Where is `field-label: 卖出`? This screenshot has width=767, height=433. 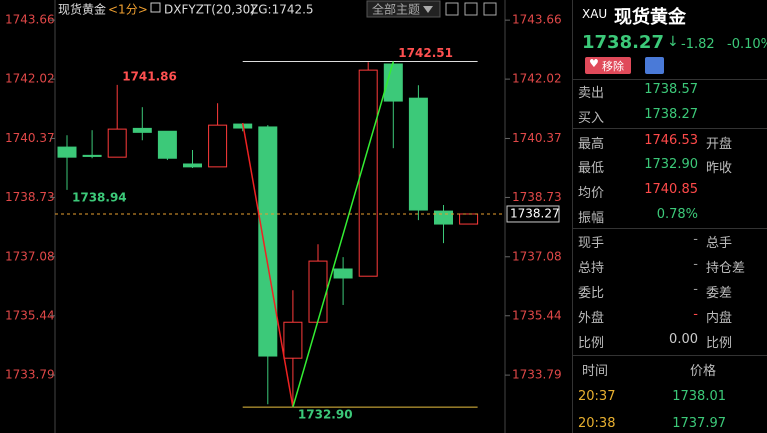
field-label: 卖出 is located at coordinates (591, 93).